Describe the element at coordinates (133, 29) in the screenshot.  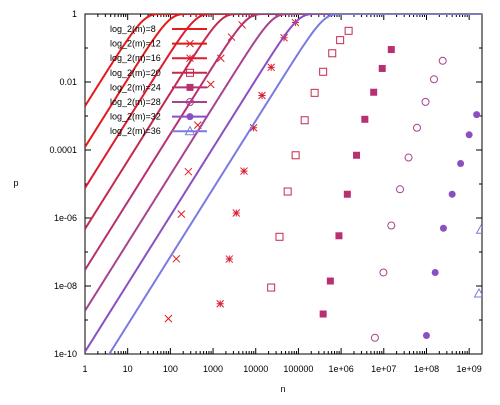
I see `legend-label: log_2(m)=8` at that location.